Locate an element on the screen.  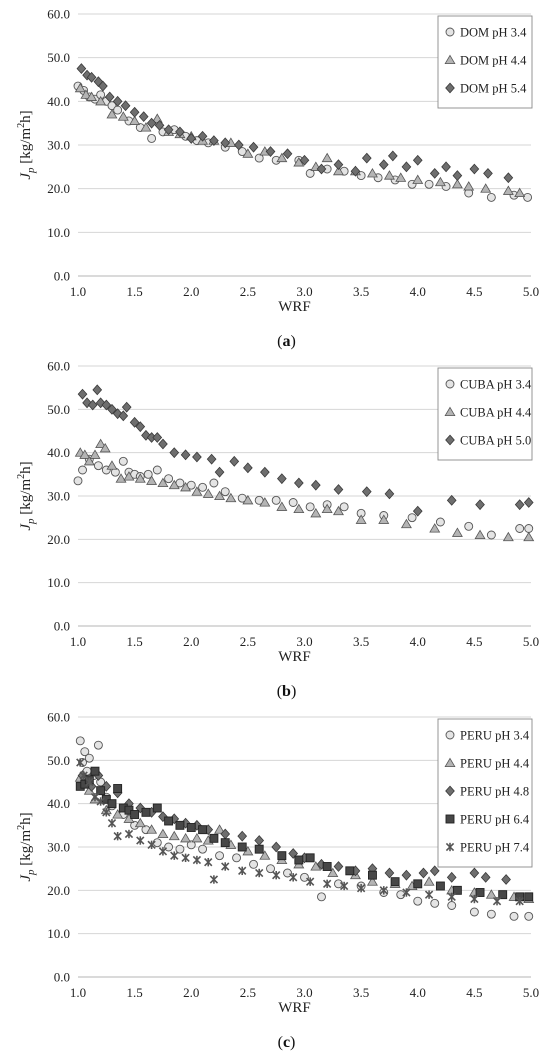
y-tick-label: 40.0 is located at coordinates (58, 803).